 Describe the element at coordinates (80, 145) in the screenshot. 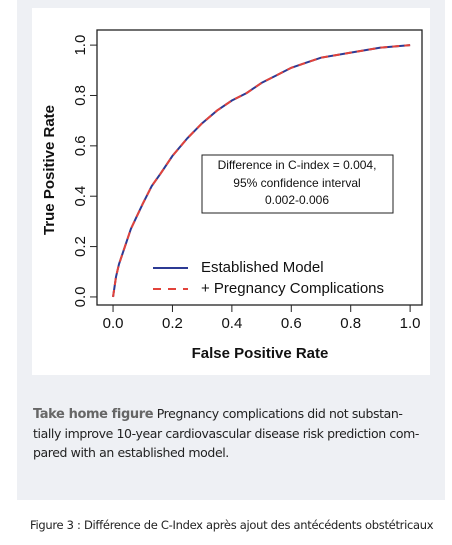

I see `y-tick-label: 0.6` at that location.